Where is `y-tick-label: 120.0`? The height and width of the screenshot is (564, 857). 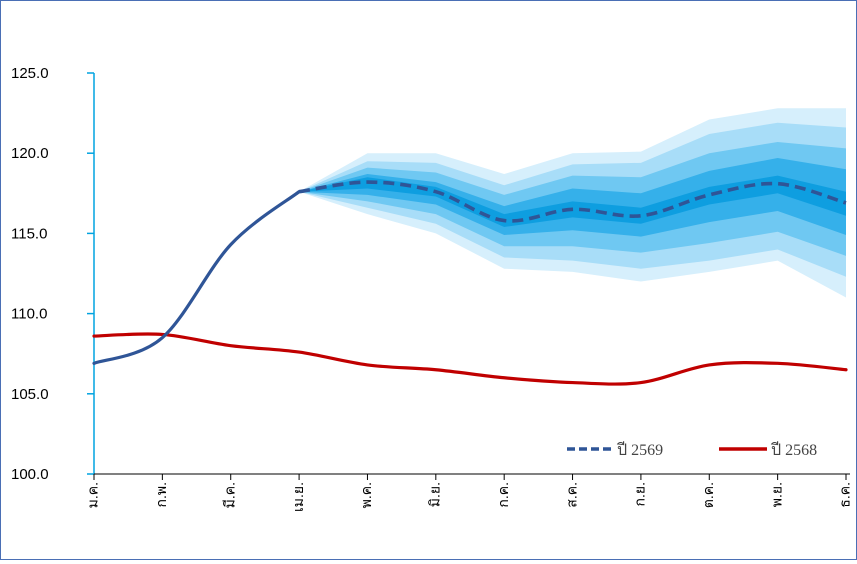
y-tick-label: 120.0 is located at coordinates (30, 153).